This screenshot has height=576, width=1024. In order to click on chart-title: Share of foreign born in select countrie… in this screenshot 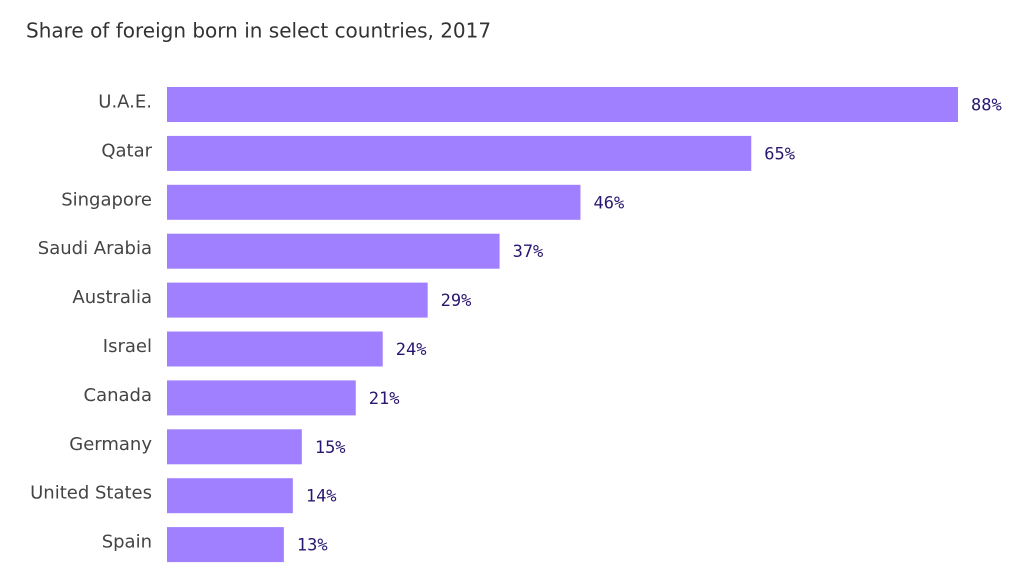, I will do `click(258, 31)`.